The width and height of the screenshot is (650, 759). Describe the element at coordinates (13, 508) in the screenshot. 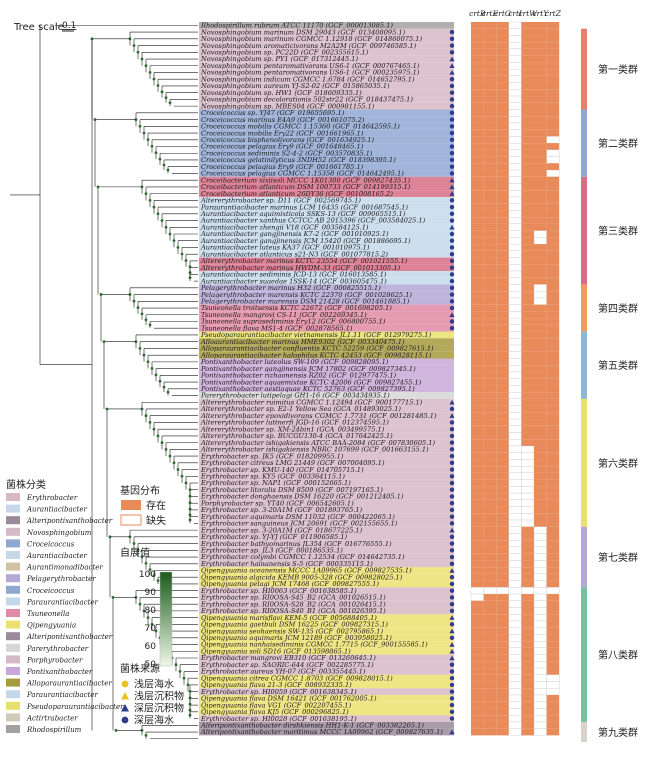

I see `genus-swatch` at that location.